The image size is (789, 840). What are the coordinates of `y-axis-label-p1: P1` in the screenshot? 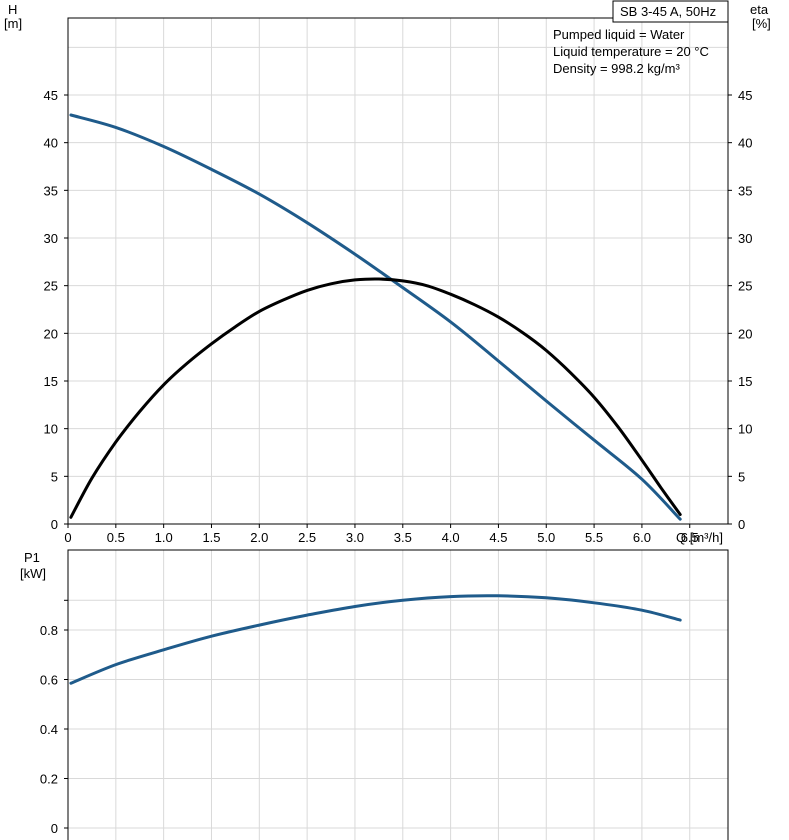 It's located at (32, 557).